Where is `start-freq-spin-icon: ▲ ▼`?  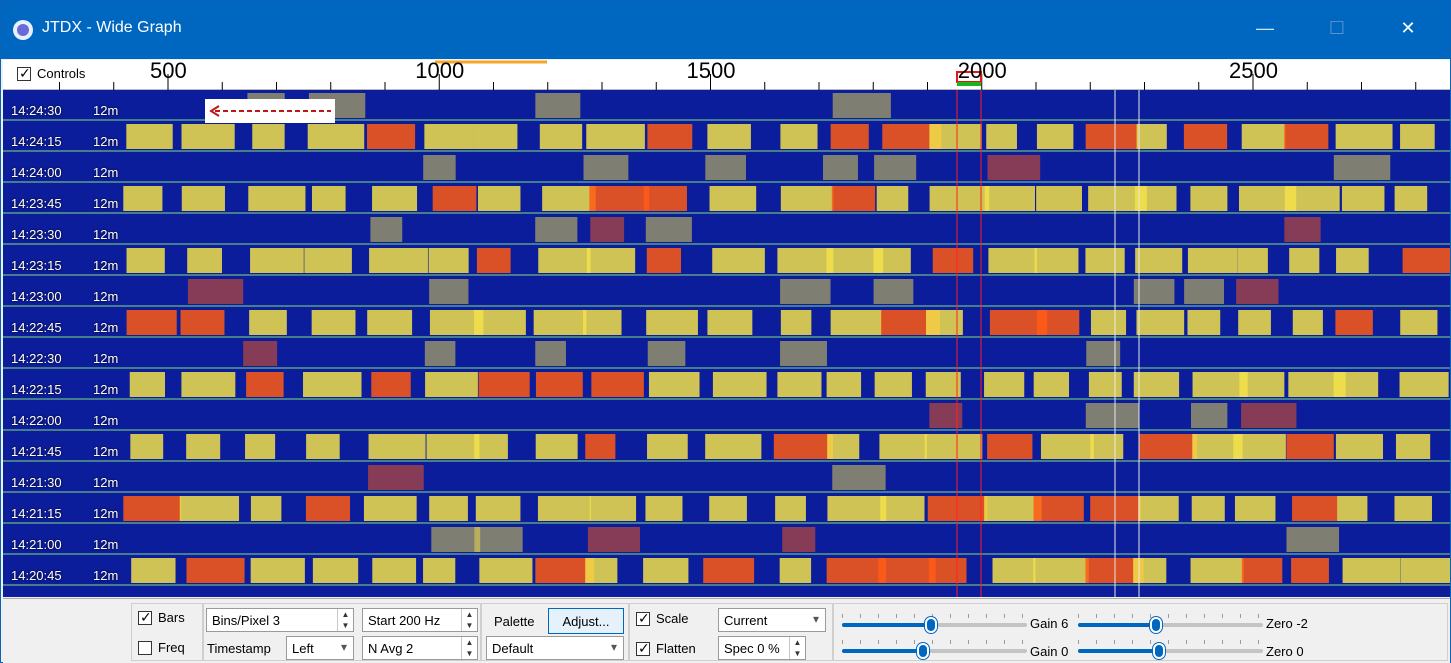 start-freq-spin-icon: ▲ ▼ is located at coordinates (469, 620).